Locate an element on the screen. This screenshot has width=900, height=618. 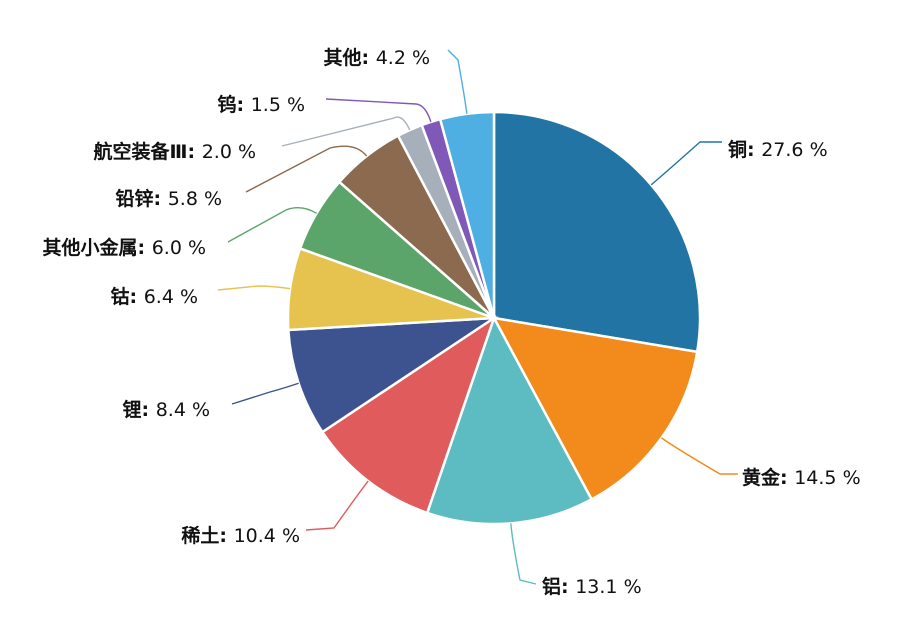
slice-label-name: 铜: is located at coordinates (744, 149).